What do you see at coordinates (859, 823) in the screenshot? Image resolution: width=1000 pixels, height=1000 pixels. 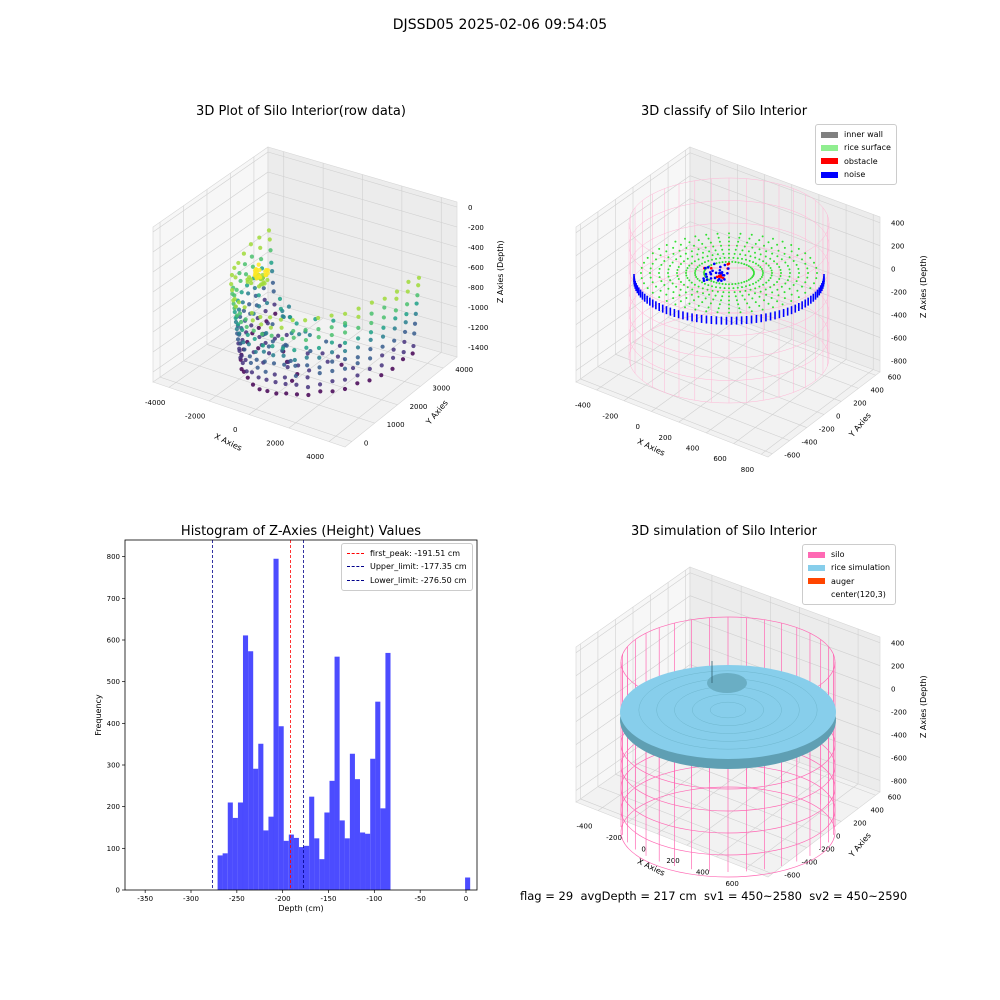 I see `simulation-ytick-label: 200` at bounding box center [859, 823].